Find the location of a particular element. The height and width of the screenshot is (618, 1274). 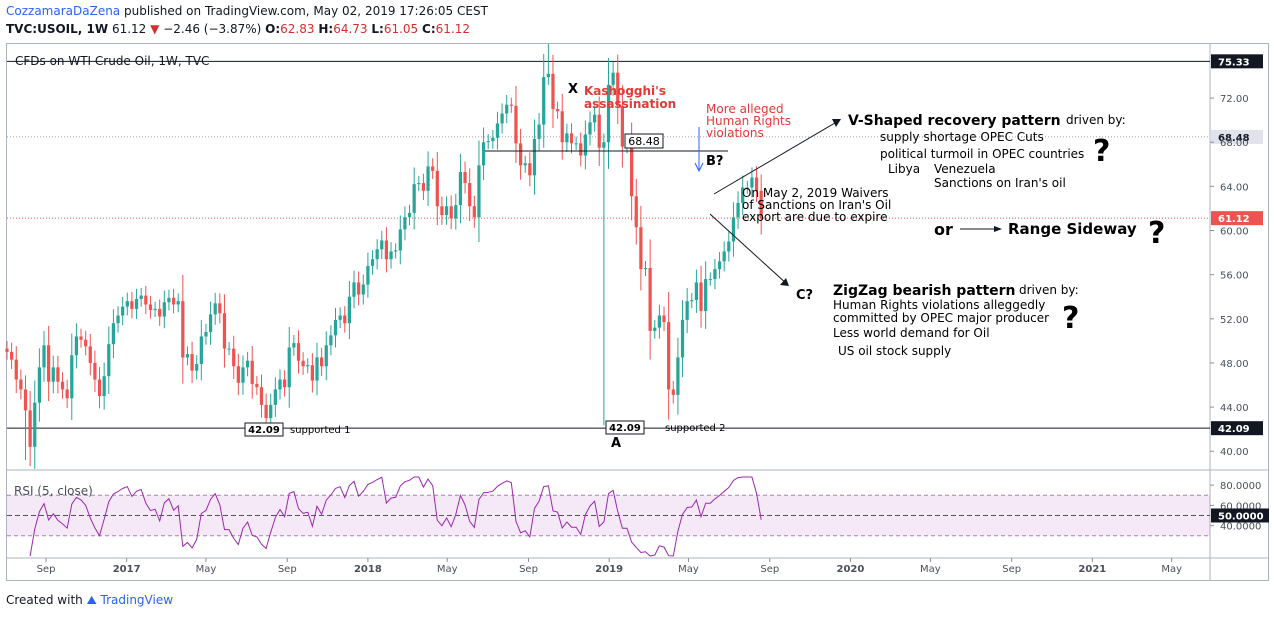

level-tag-text-61.12: 61.12 is located at coordinates (1234, 219).